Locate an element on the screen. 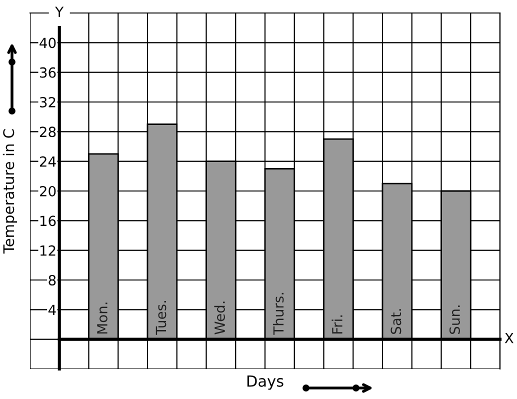 The image size is (517, 399). y-tick-label: 40 is located at coordinates (48, 43).